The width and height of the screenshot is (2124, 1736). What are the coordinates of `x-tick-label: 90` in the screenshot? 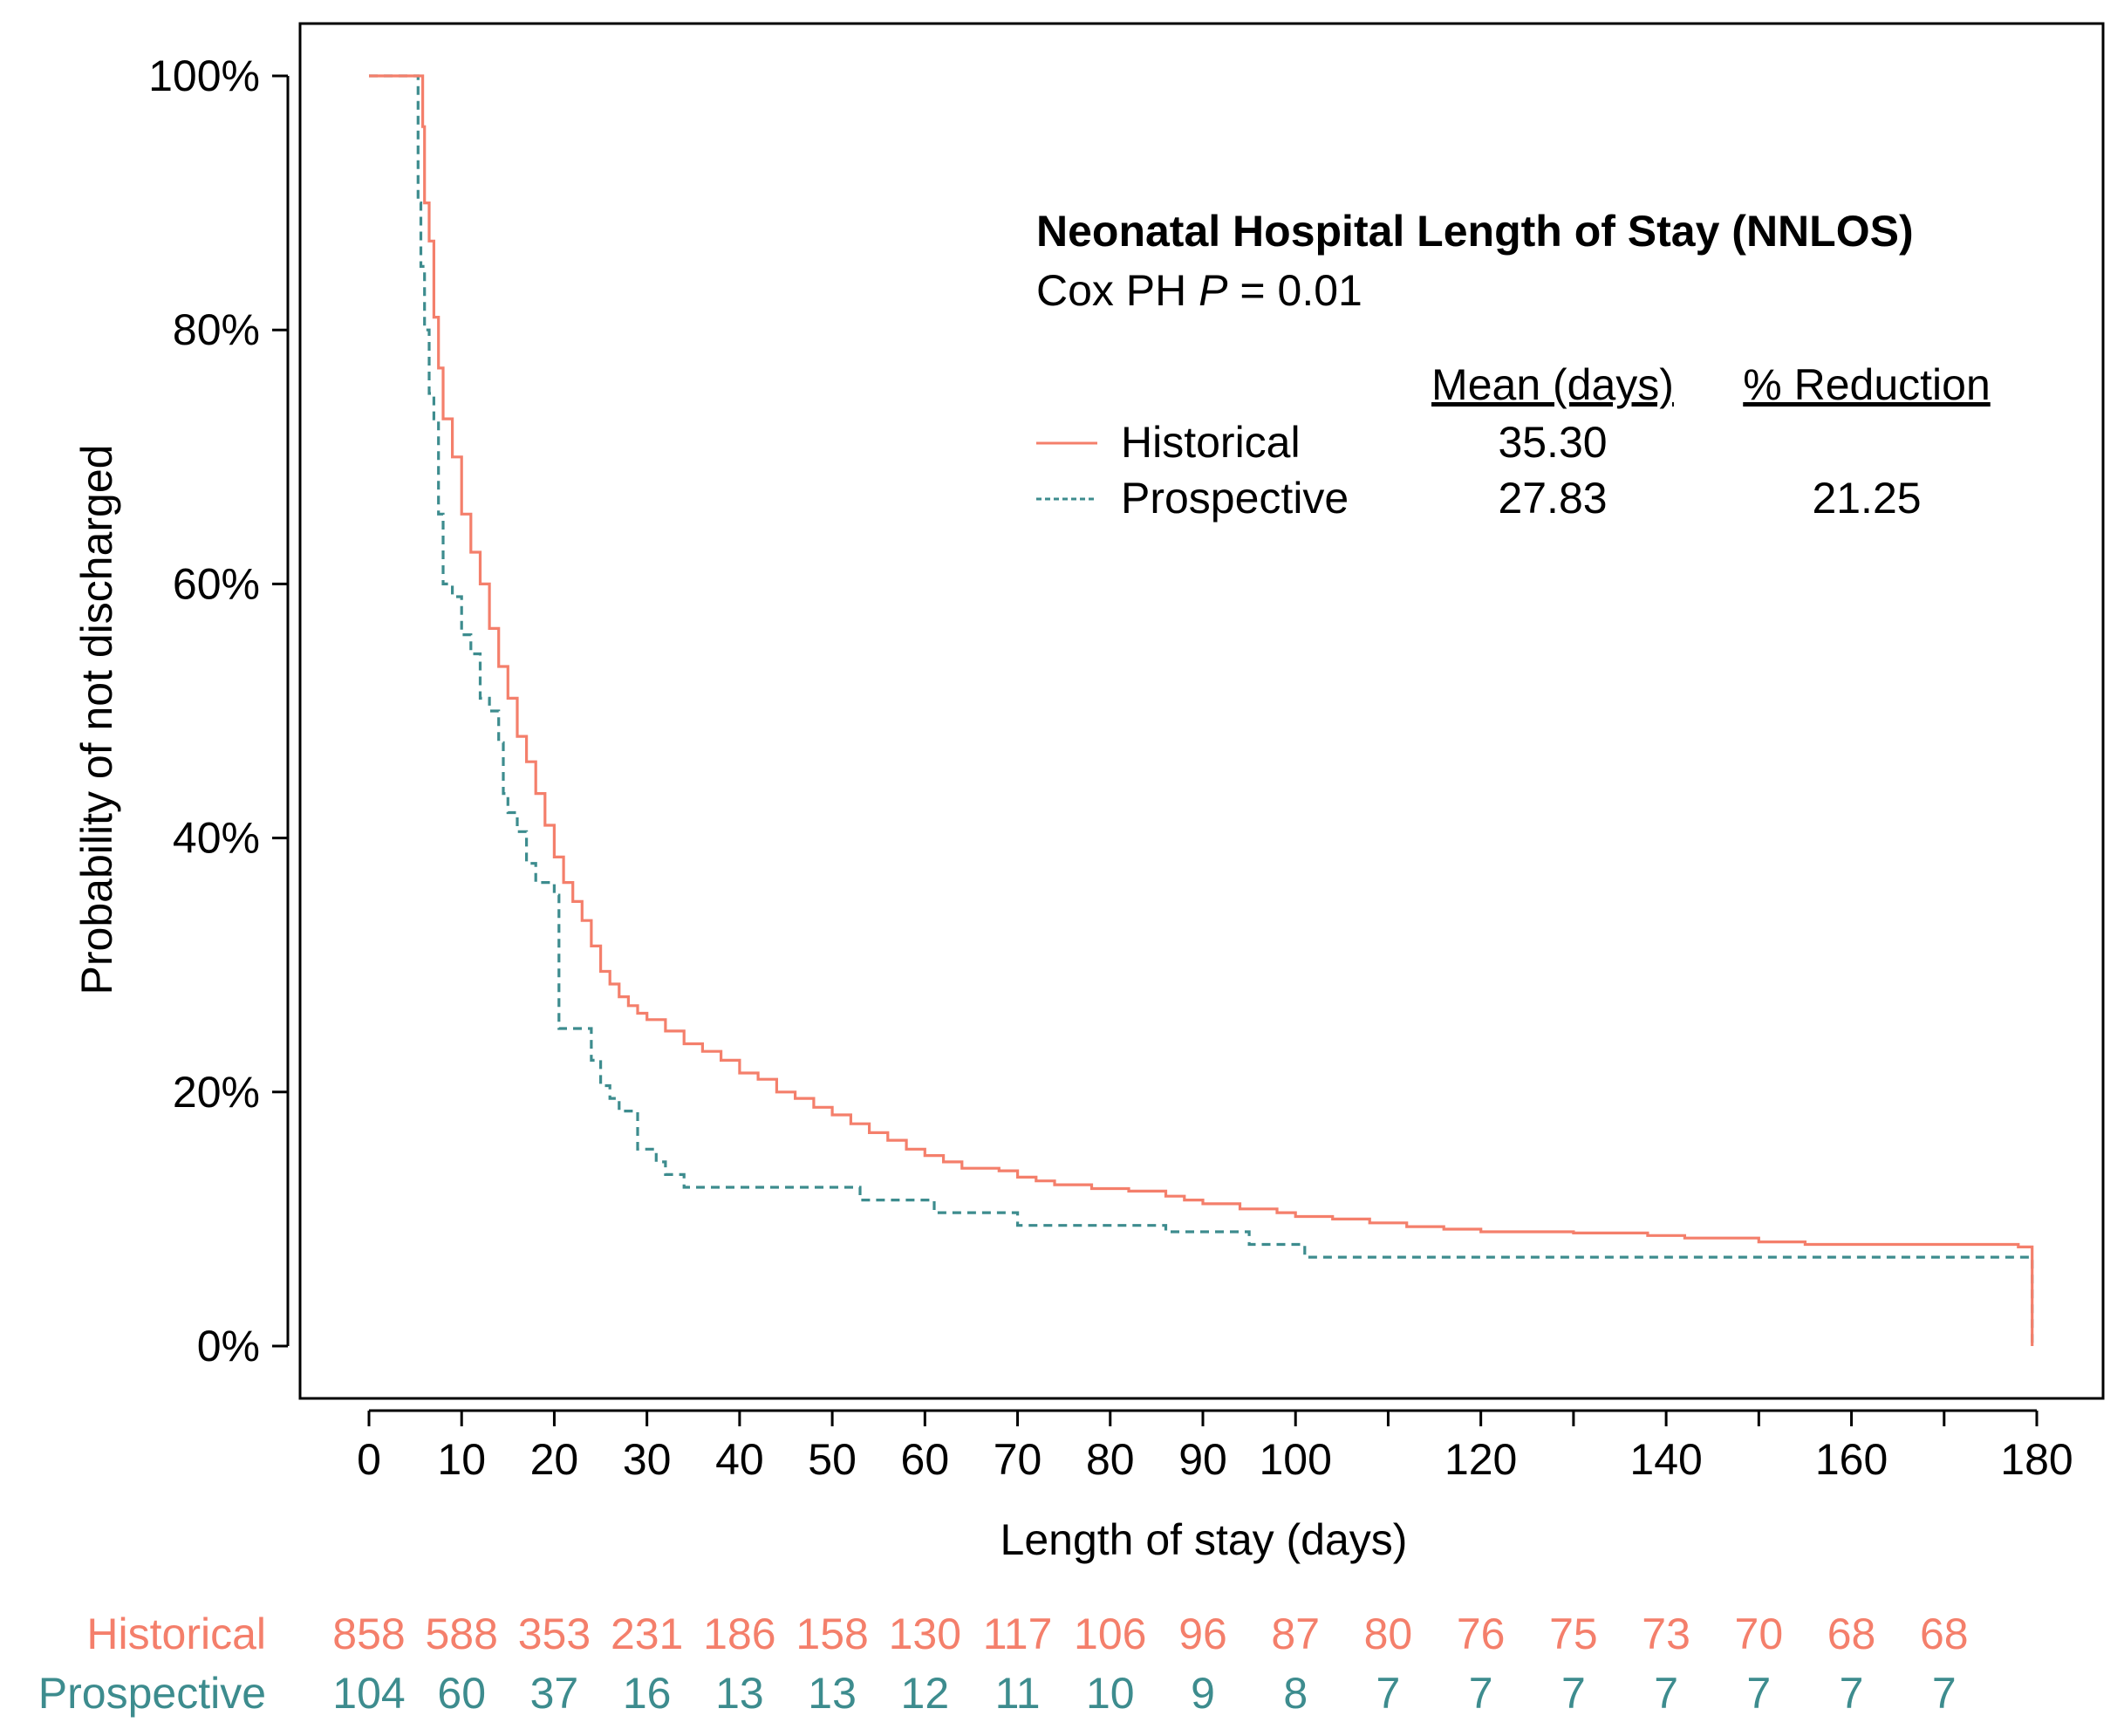 It's located at (1202, 1459).